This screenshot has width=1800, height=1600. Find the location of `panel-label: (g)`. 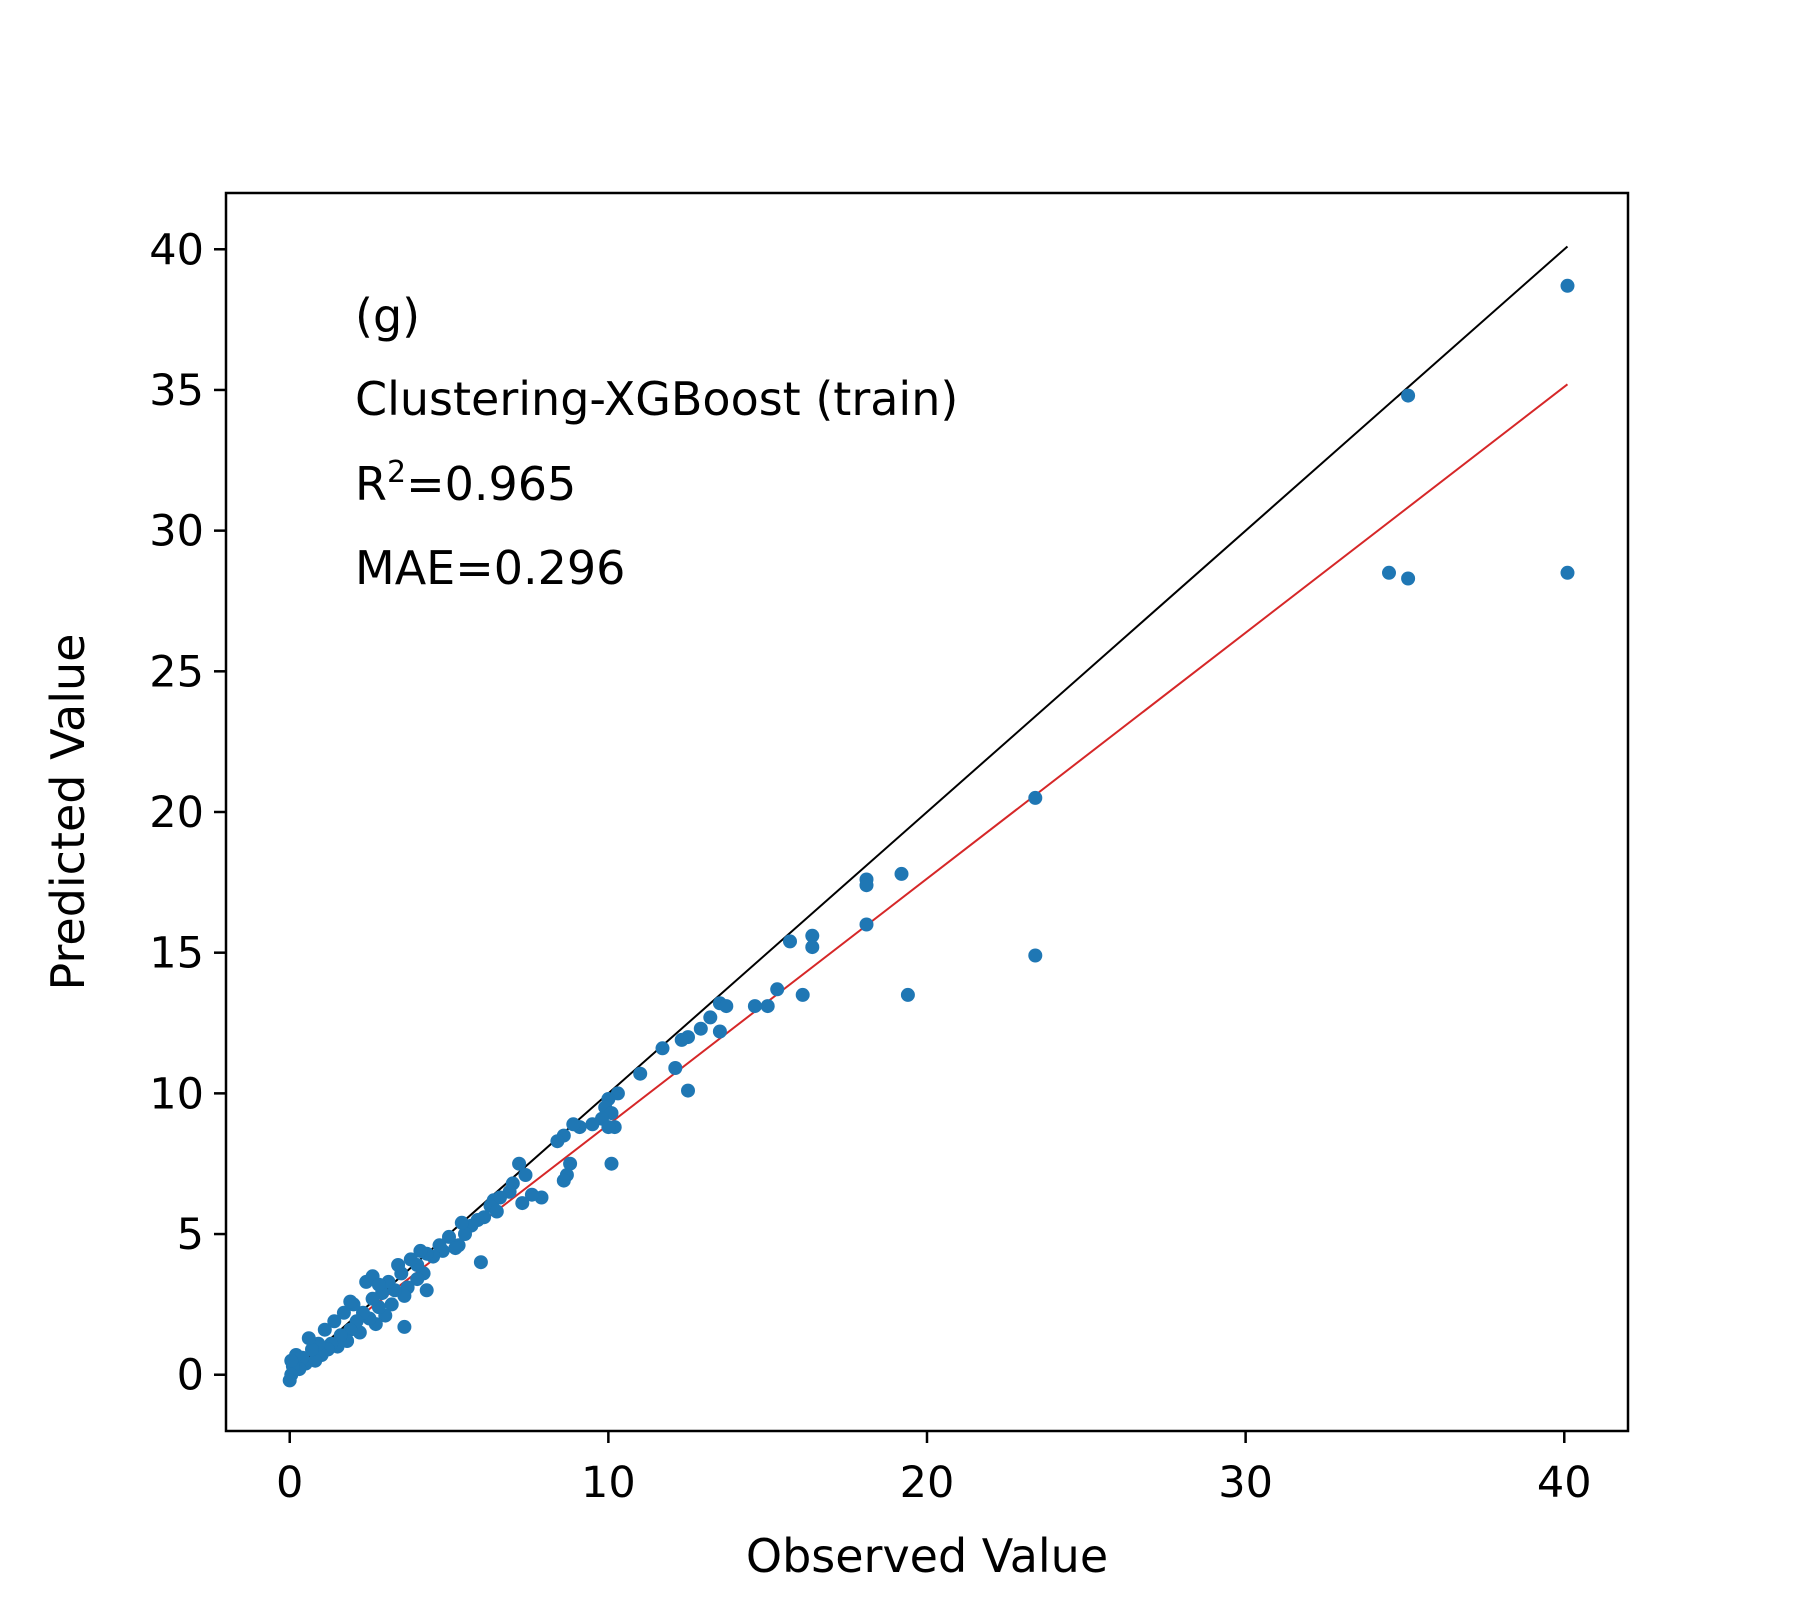

panel-label: (g) is located at coordinates (387, 316).